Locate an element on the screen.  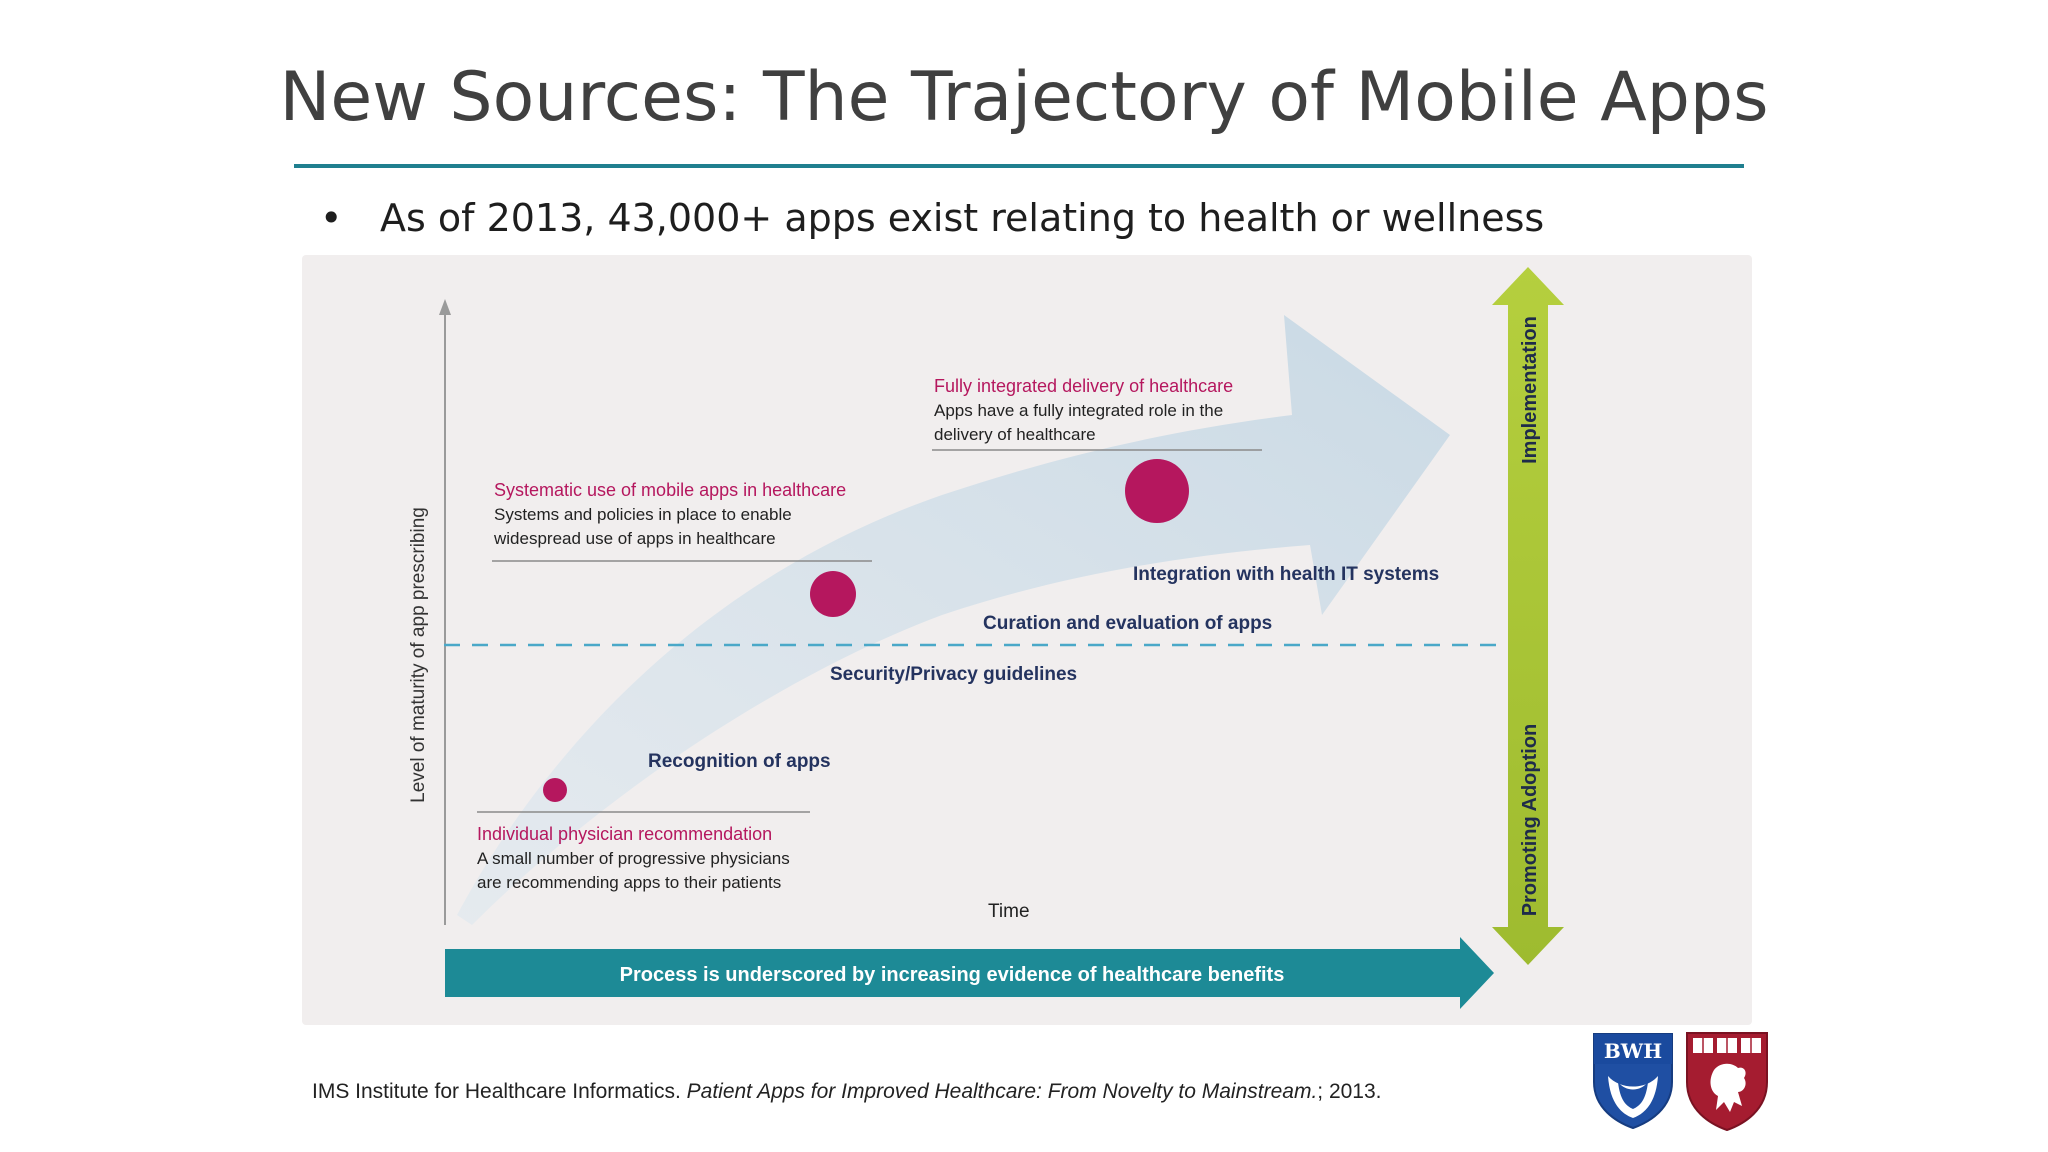
x-axis-label: Time is located at coordinates (1009, 911).